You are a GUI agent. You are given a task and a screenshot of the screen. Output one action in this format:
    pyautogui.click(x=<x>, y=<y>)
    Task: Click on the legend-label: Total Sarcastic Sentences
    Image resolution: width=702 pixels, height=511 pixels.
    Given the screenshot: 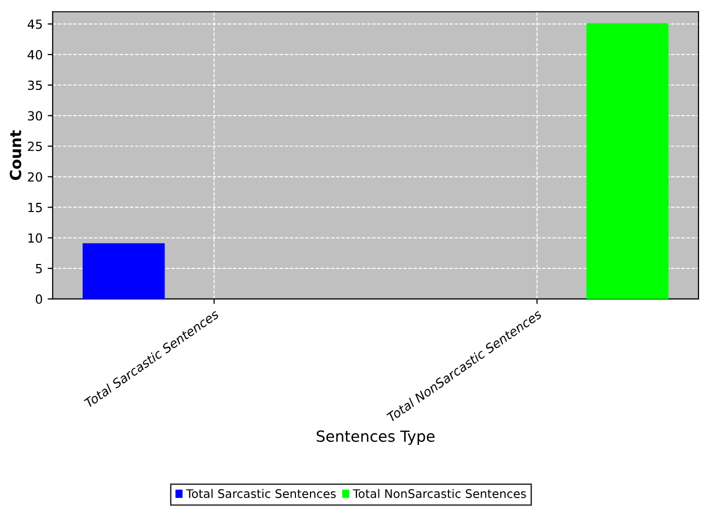 What is the action you would take?
    pyautogui.click(x=261, y=493)
    